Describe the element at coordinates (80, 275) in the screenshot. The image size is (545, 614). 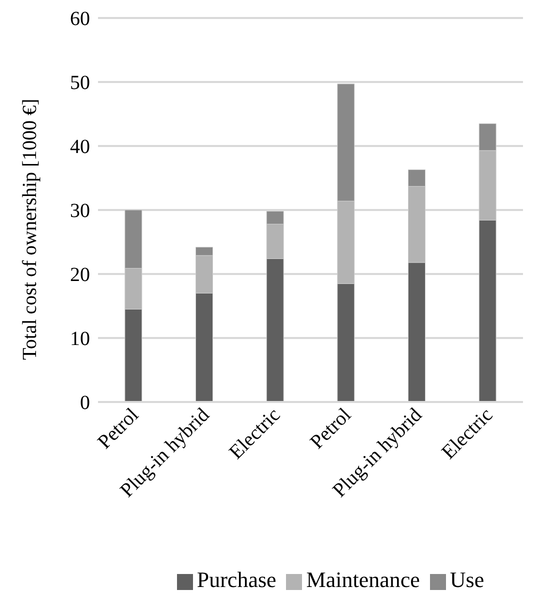
I see `y-tick-label: 20` at that location.